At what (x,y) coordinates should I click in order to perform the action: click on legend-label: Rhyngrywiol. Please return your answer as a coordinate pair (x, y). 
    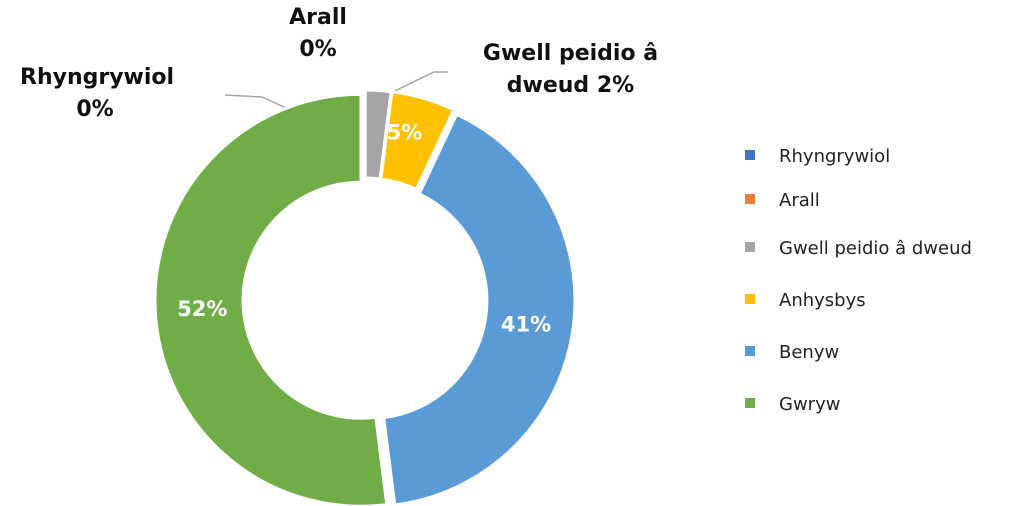
    Looking at the image, I should click on (835, 156).